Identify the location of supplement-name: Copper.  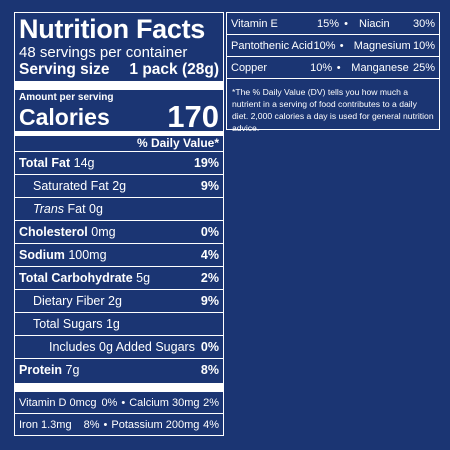
(249, 67).